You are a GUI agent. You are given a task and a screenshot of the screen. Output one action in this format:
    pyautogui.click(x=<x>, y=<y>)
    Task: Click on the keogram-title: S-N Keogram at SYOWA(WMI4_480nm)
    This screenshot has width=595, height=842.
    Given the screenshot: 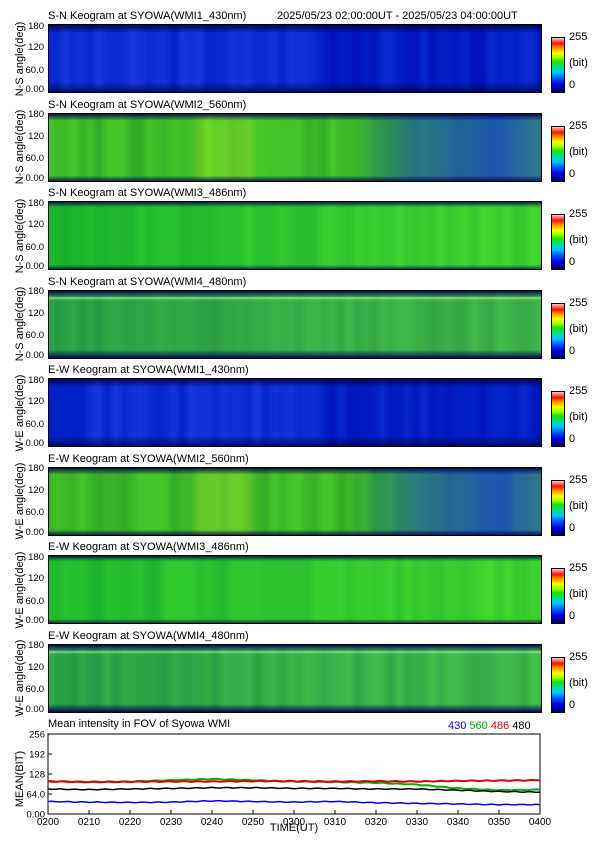 What is the action you would take?
    pyautogui.click(x=147, y=281)
    